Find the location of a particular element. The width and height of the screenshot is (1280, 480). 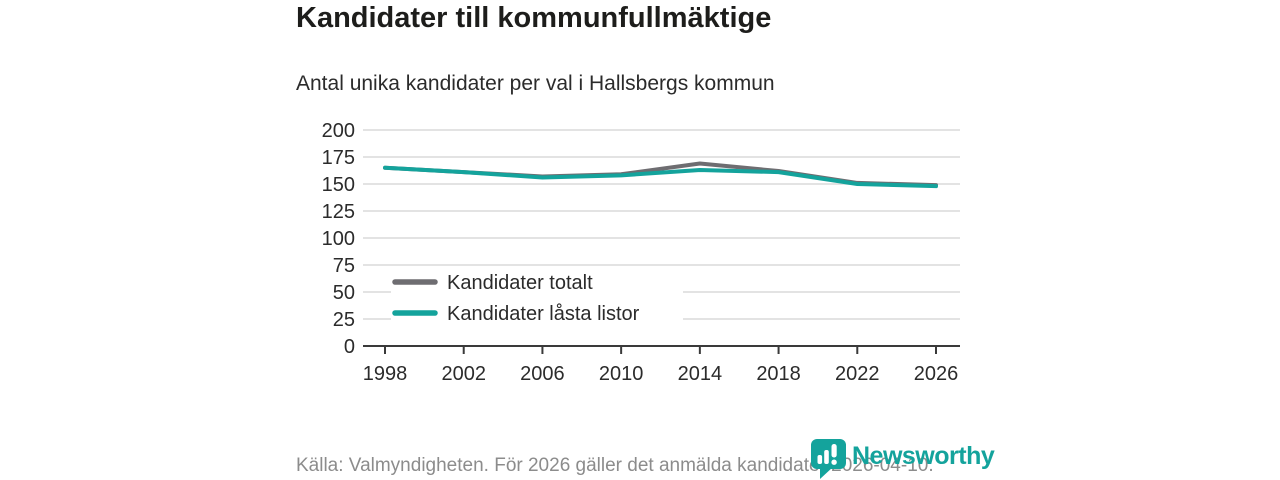

y-tick-label: 100 is located at coordinates (338, 239).